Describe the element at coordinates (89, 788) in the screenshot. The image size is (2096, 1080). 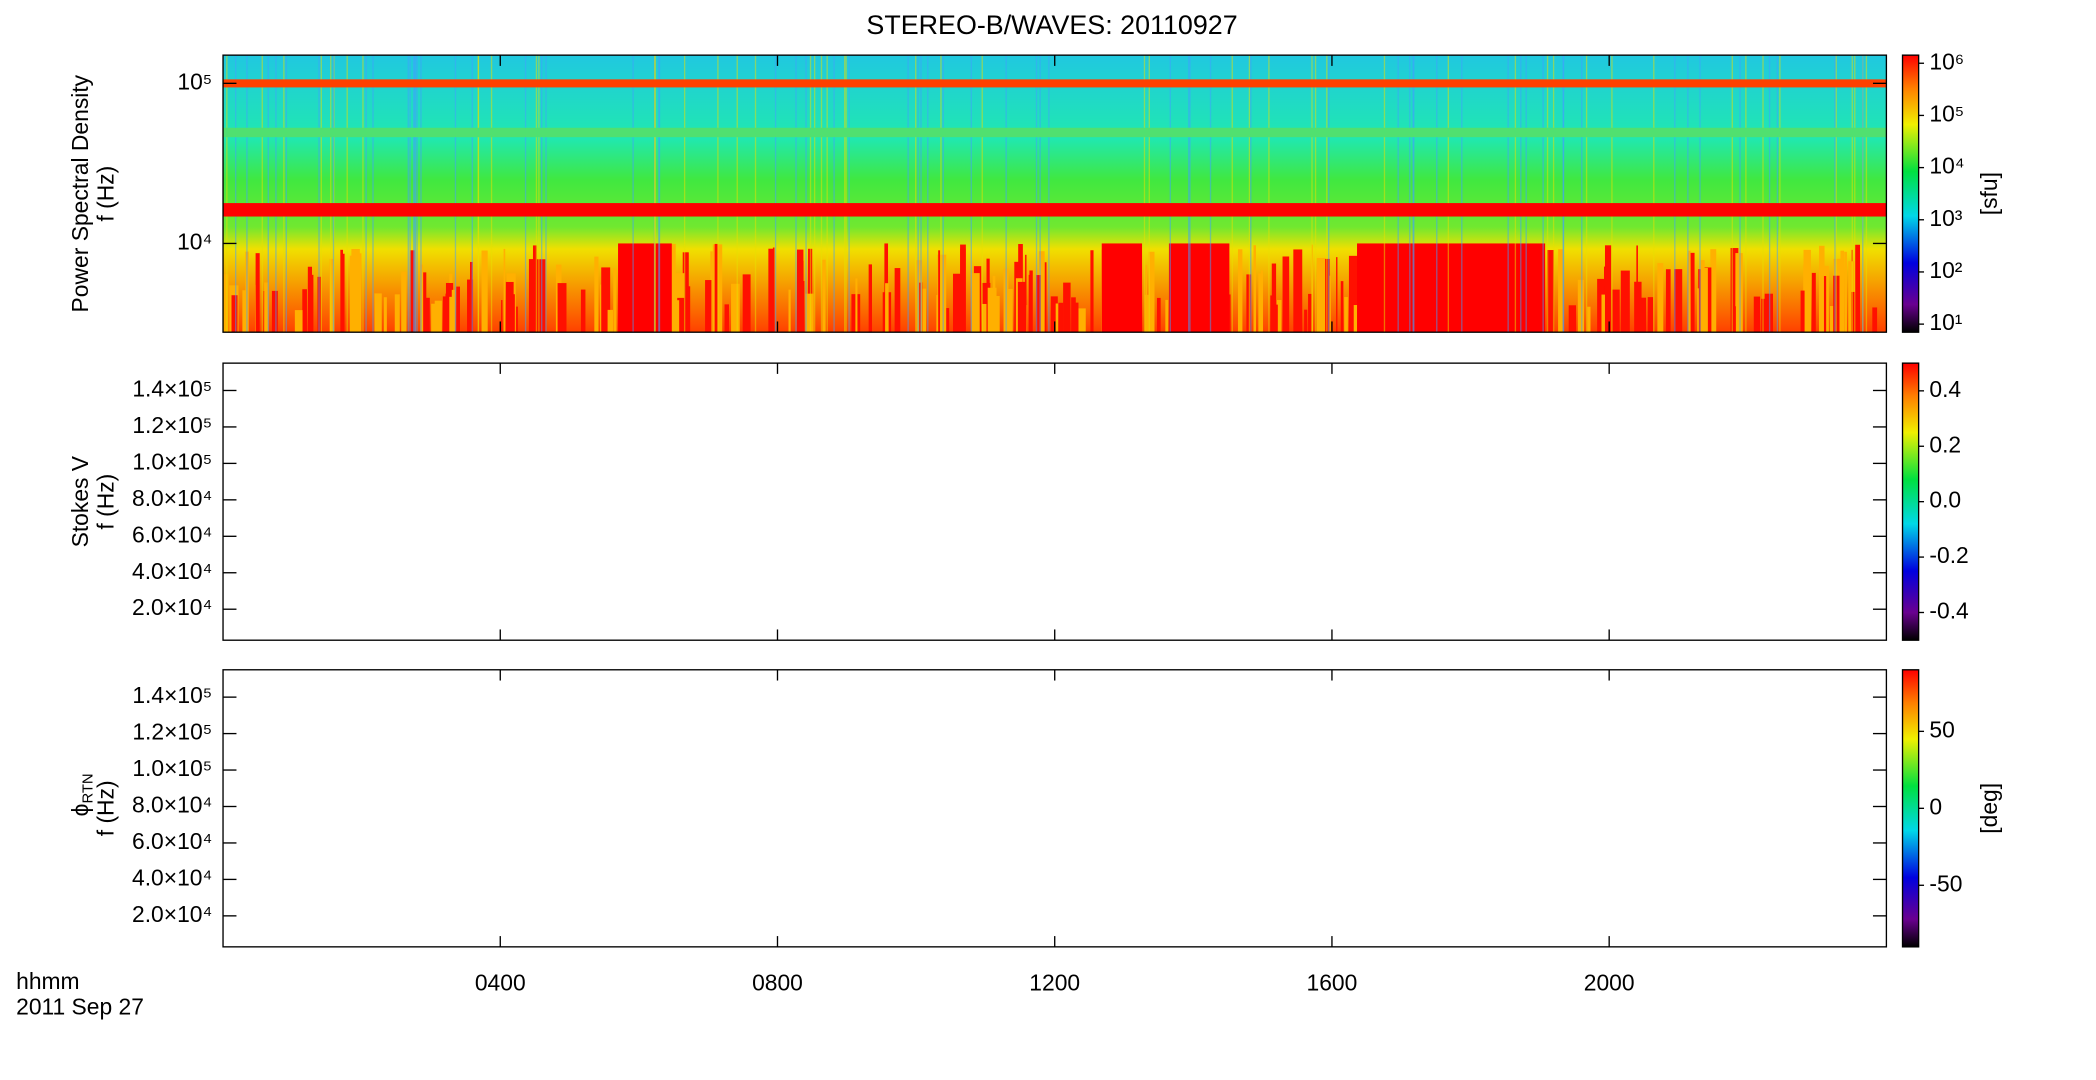
I see `subscript: RTN` at that location.